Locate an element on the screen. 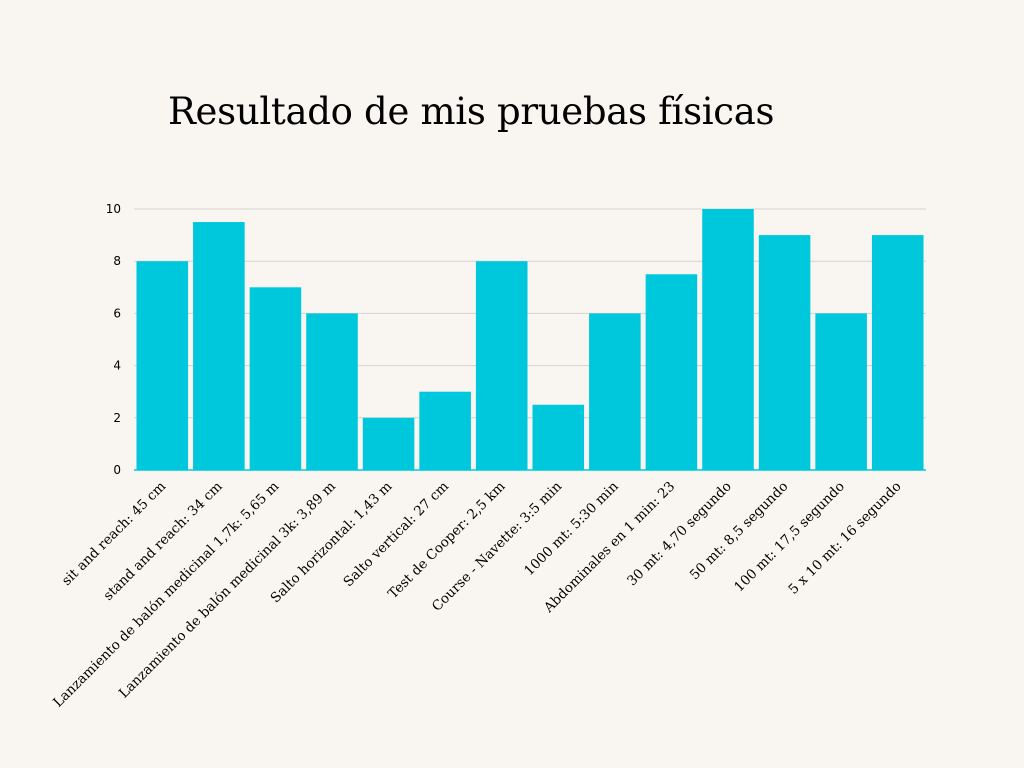 The height and width of the screenshot is (768, 1024). x-tick-label: Salto vertical: 27 cm is located at coordinates (396, 534).